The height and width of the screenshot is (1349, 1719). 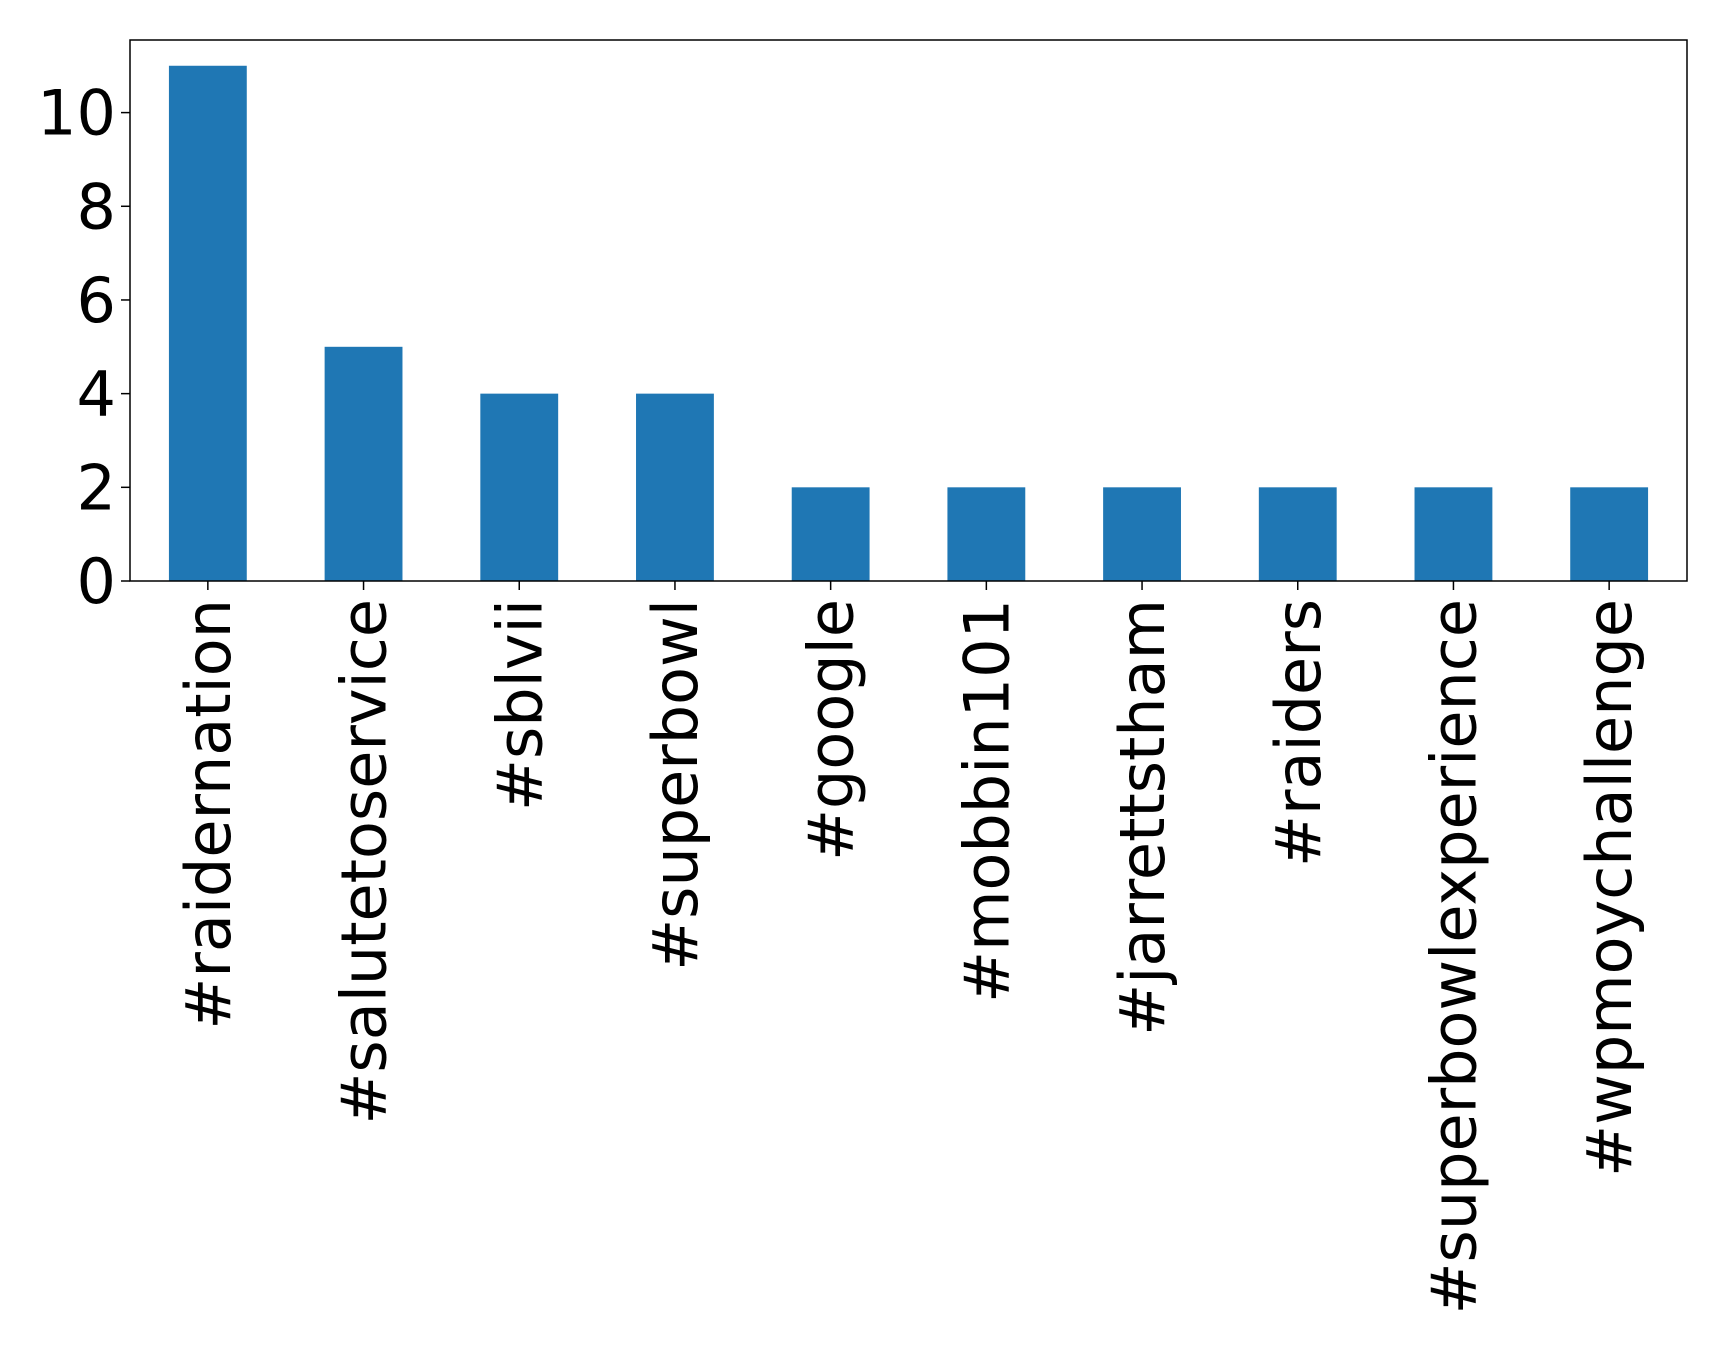 I want to click on x-tick-label: #raidernation, so click(x=208, y=814).